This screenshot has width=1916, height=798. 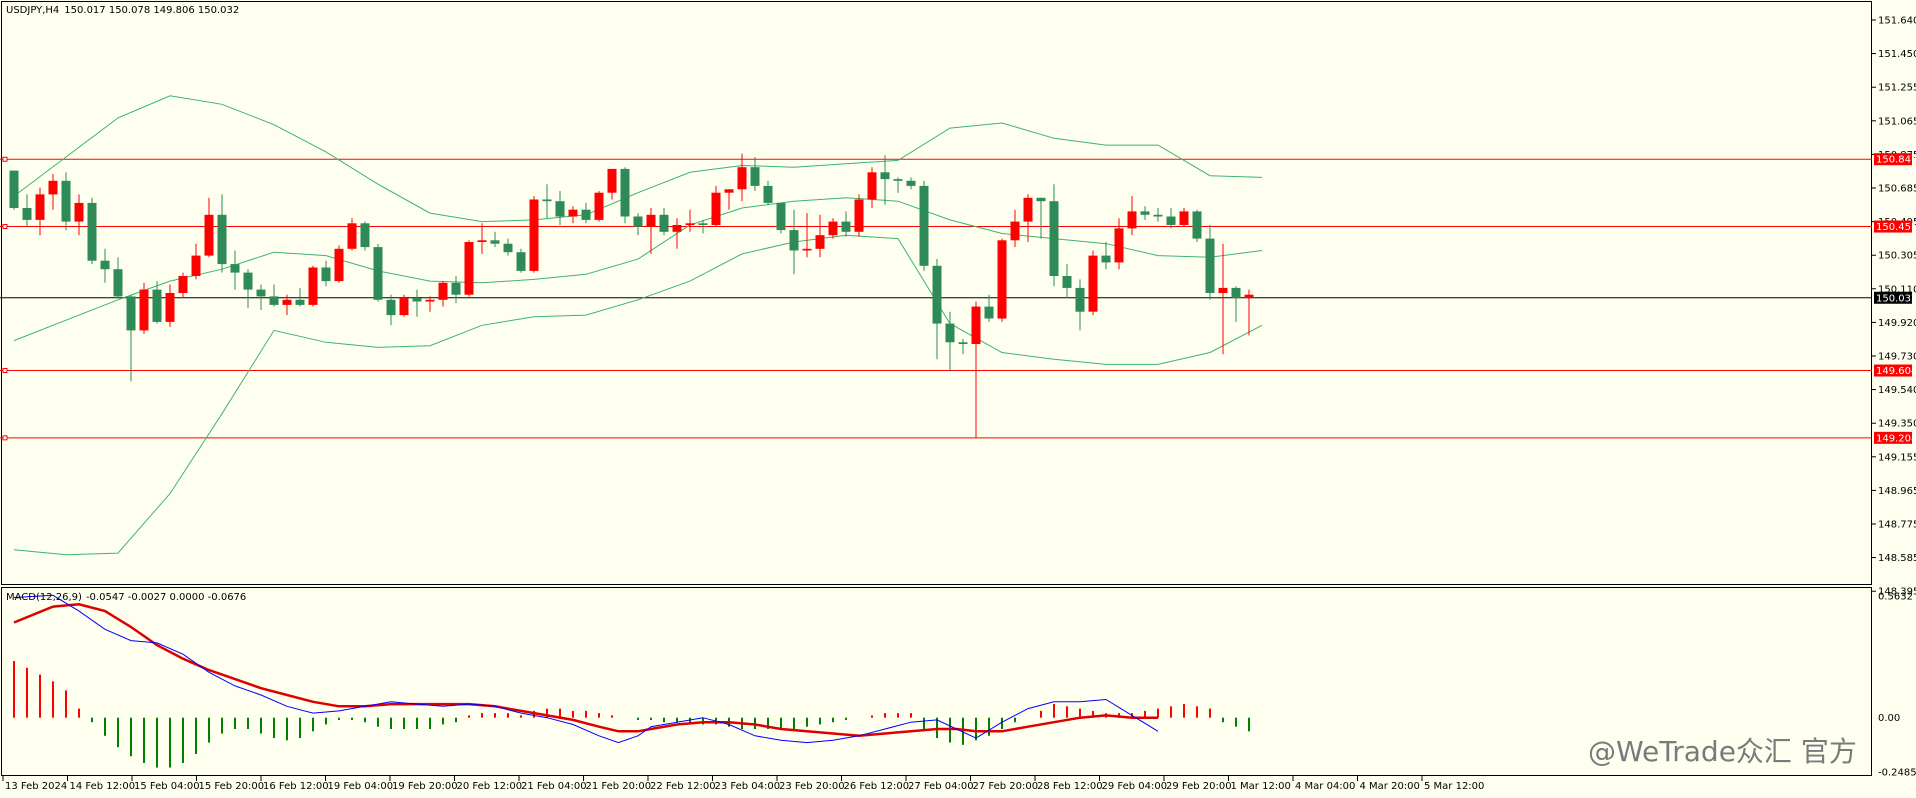 I want to click on price-tick-label: 151.640, so click(x=1897, y=21).